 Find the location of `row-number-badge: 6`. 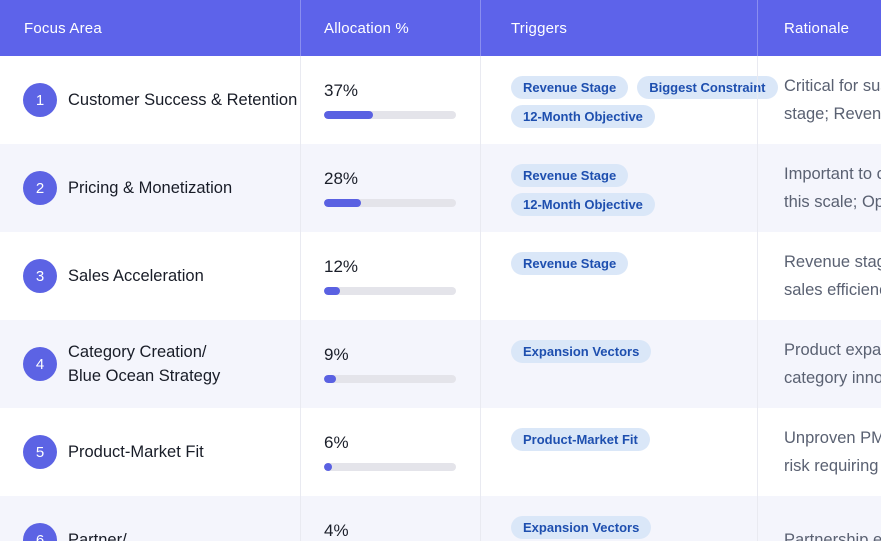

row-number-badge: 6 is located at coordinates (40, 532).